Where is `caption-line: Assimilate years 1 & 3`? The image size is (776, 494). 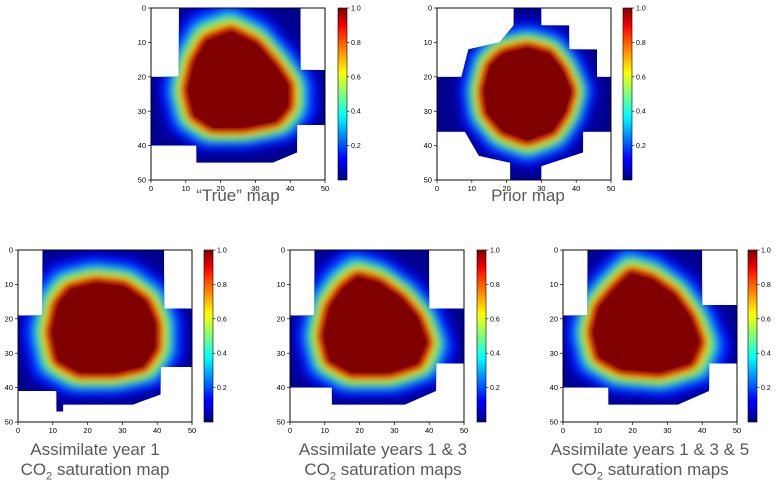 caption-line: Assimilate years 1 & 3 is located at coordinates (383, 449).